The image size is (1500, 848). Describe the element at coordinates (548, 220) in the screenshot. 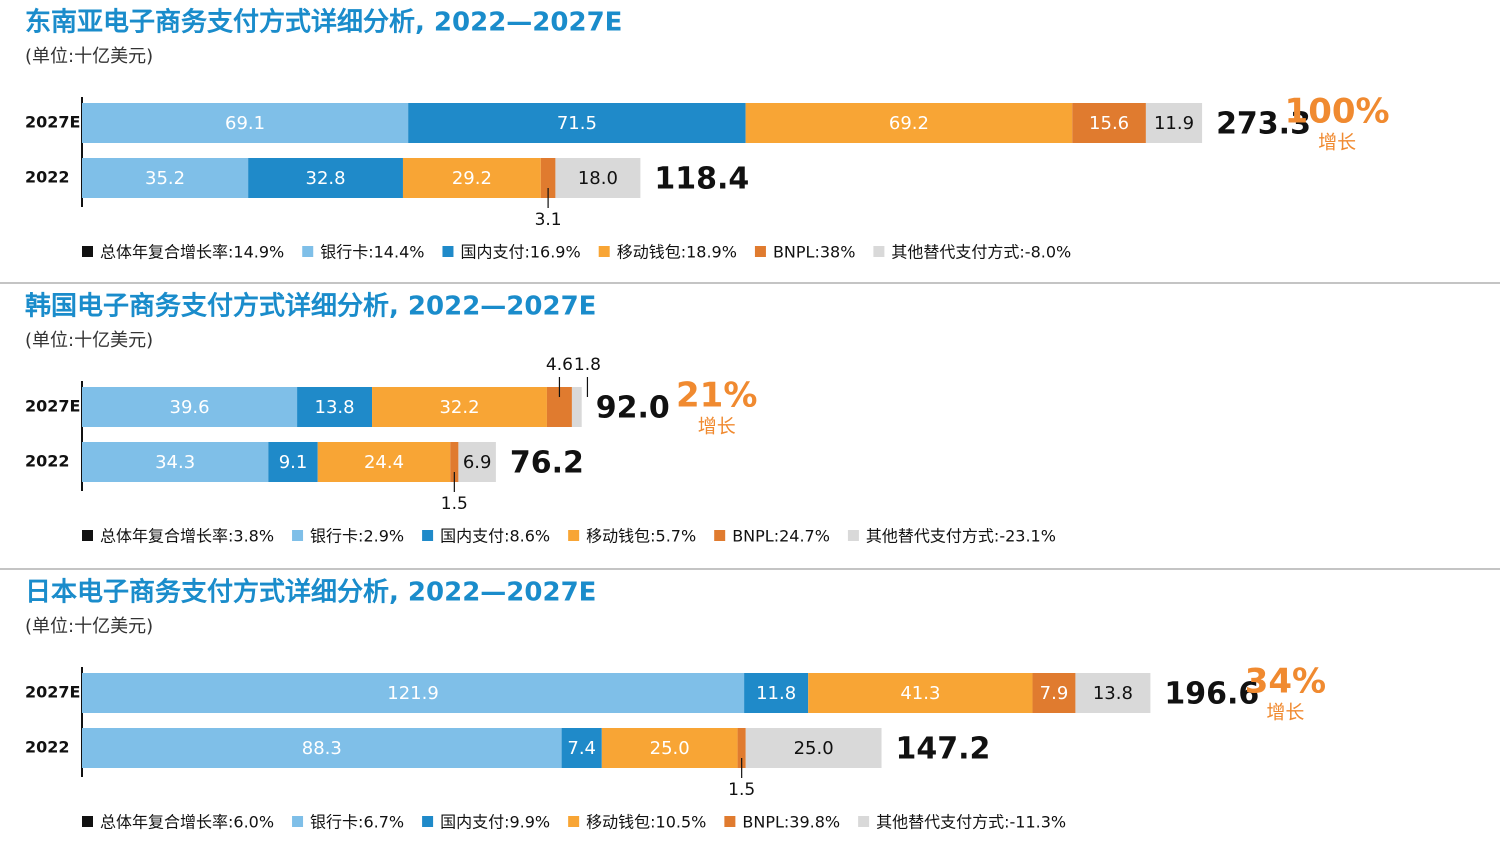

I see `data-label: 3.1` at that location.